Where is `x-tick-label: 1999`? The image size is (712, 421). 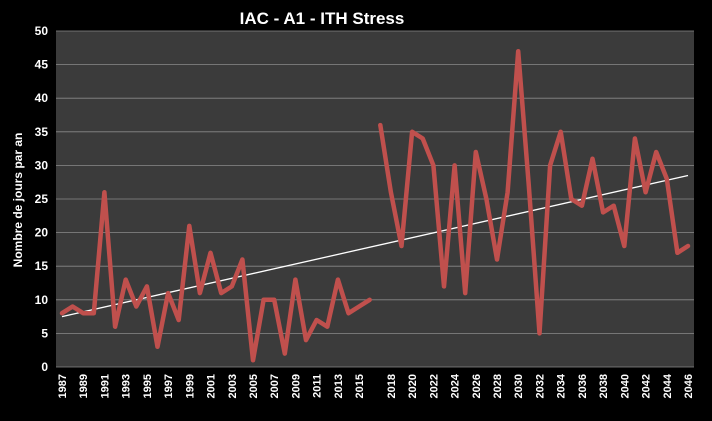
x-tick-label: 1999 is located at coordinates (190, 386).